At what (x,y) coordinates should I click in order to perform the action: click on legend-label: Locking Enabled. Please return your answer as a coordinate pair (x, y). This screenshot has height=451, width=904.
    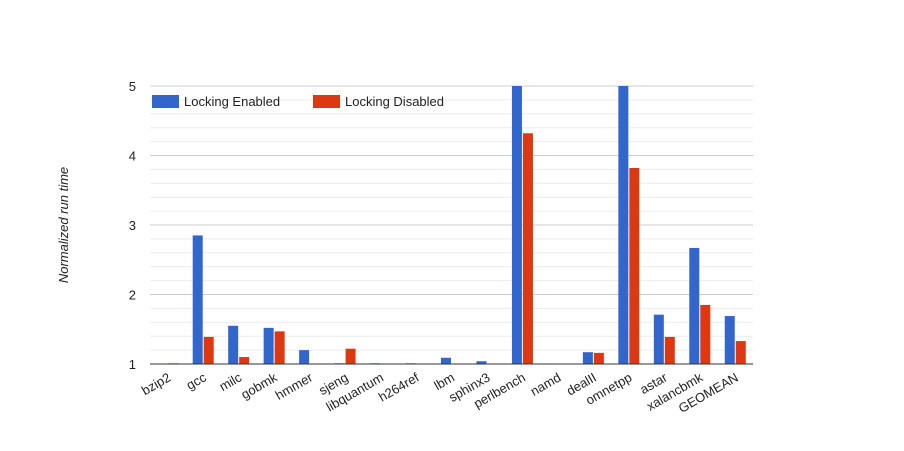
    Looking at the image, I should click on (232, 101).